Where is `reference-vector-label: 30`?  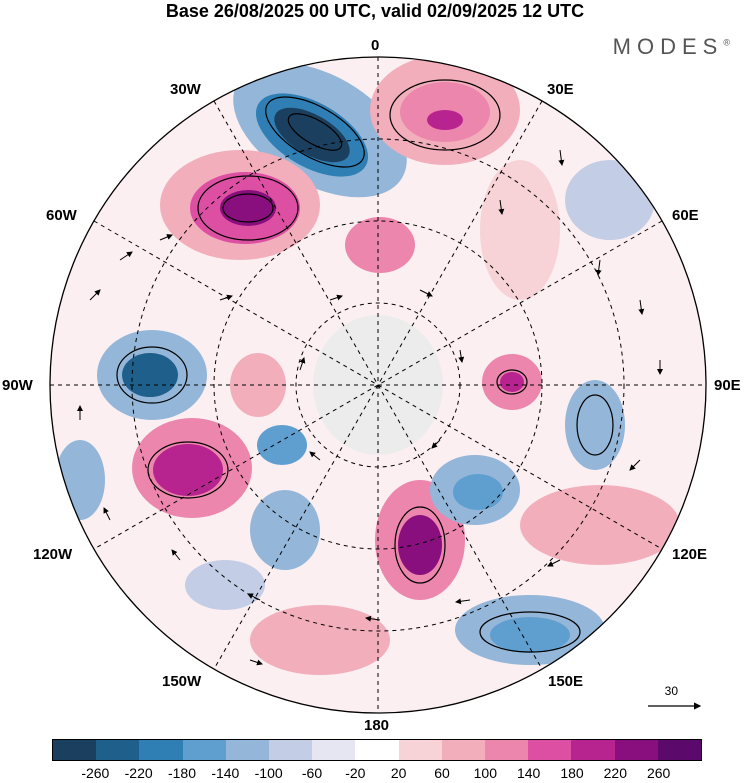
reference-vector-label: 30 is located at coordinates (671, 691).